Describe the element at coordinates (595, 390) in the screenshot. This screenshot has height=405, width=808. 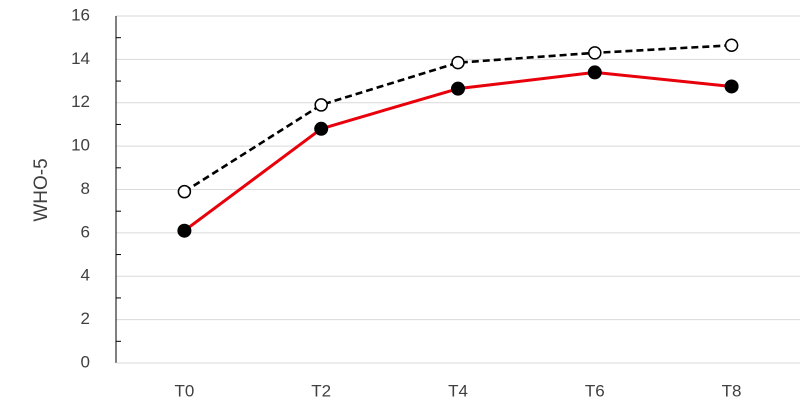
I see `x-tick-label: T6` at that location.